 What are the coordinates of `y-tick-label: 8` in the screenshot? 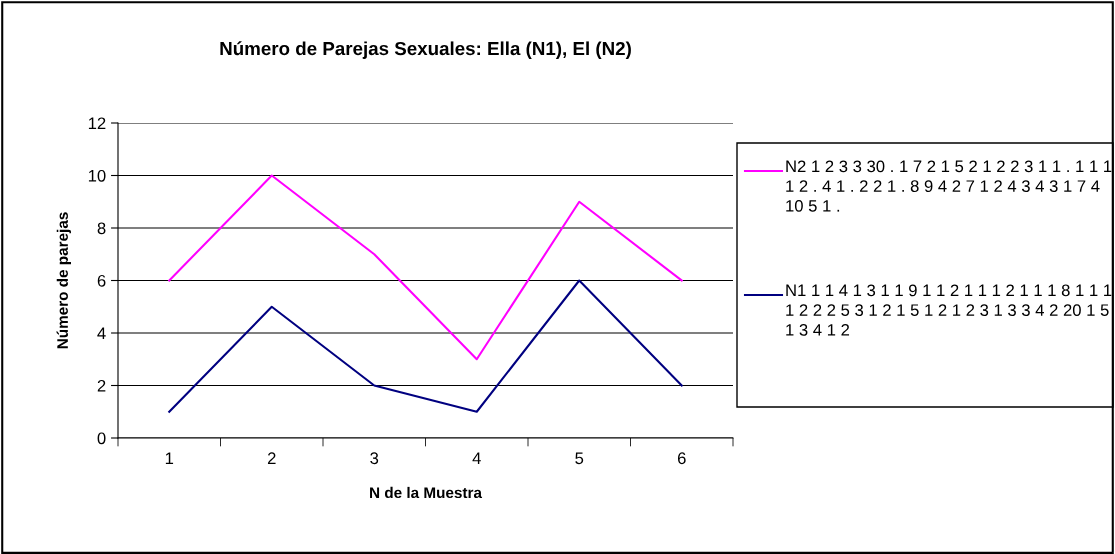 It's located at (101, 228).